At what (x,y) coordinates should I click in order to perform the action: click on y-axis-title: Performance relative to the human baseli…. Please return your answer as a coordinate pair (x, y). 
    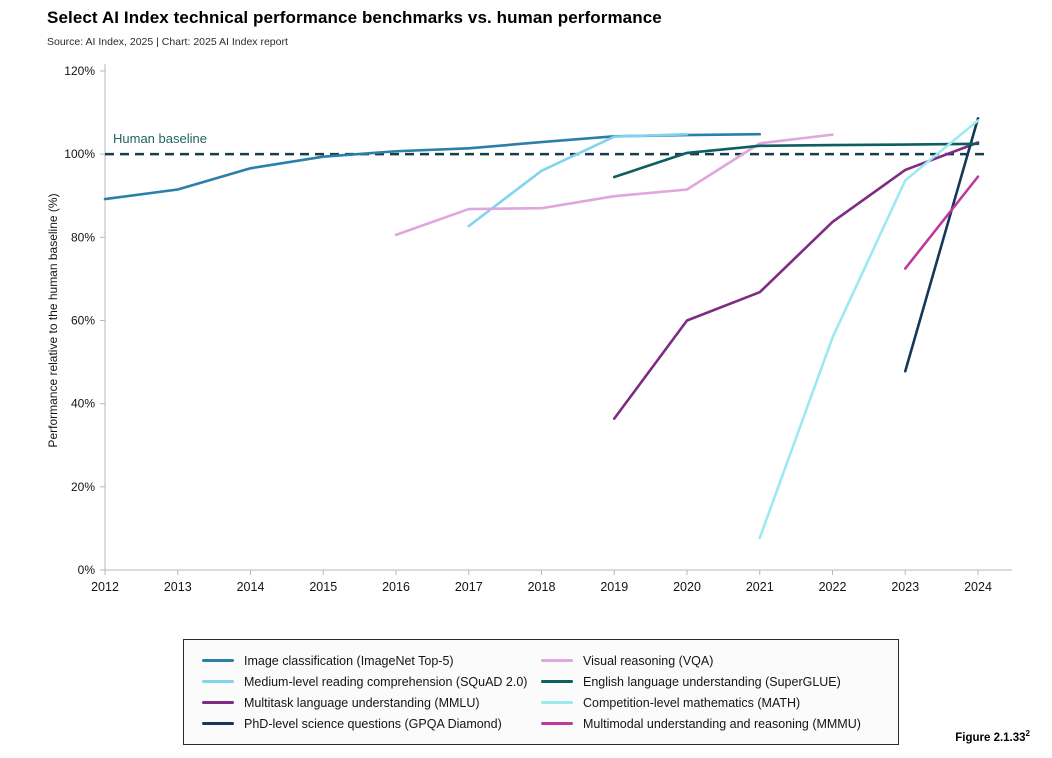
    Looking at the image, I should click on (53, 320).